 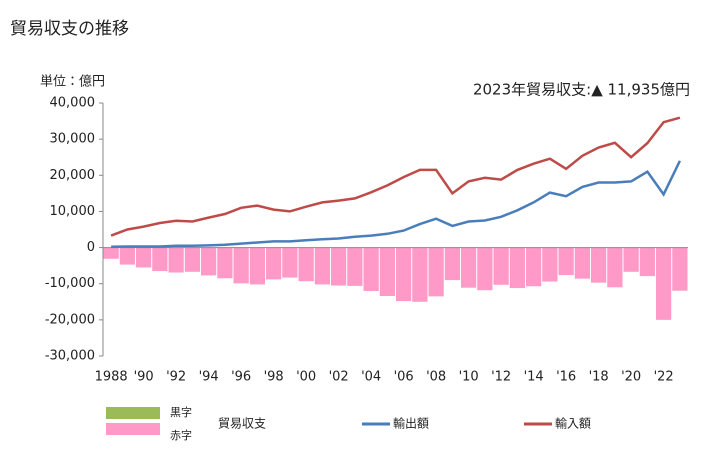 What do you see at coordinates (70, 319) in the screenshot?
I see `y-tick-label: -20,000` at bounding box center [70, 319].